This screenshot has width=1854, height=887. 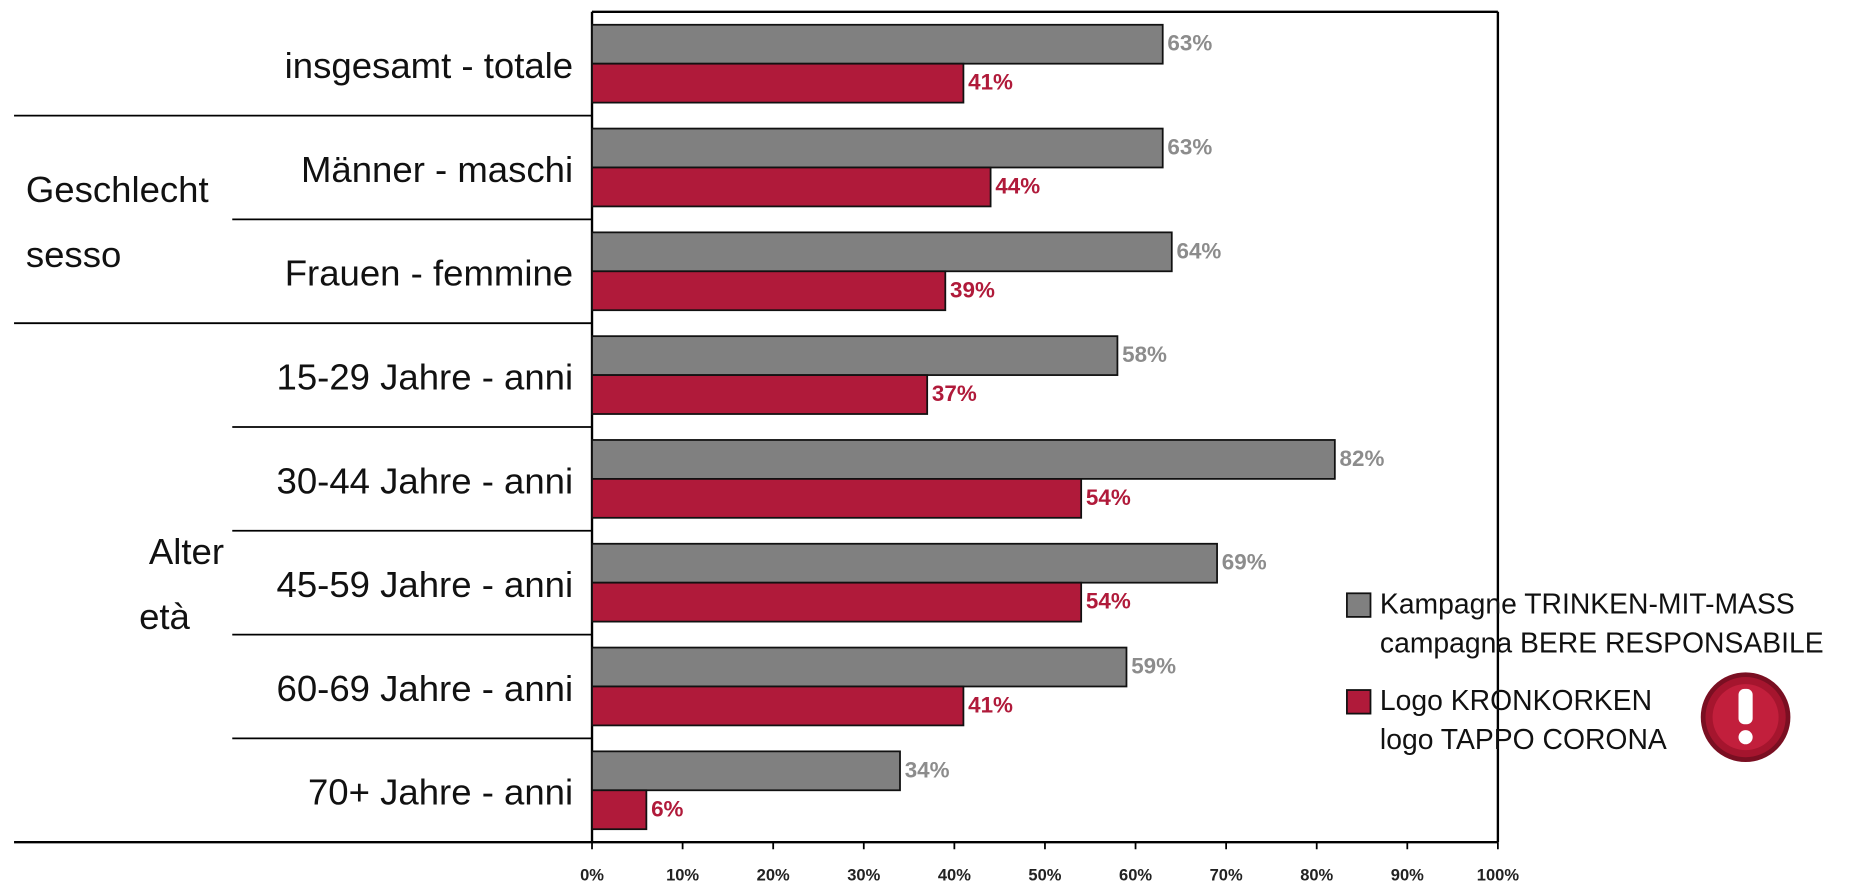 What do you see at coordinates (186, 551) in the screenshot?
I see `group-label: Alter` at bounding box center [186, 551].